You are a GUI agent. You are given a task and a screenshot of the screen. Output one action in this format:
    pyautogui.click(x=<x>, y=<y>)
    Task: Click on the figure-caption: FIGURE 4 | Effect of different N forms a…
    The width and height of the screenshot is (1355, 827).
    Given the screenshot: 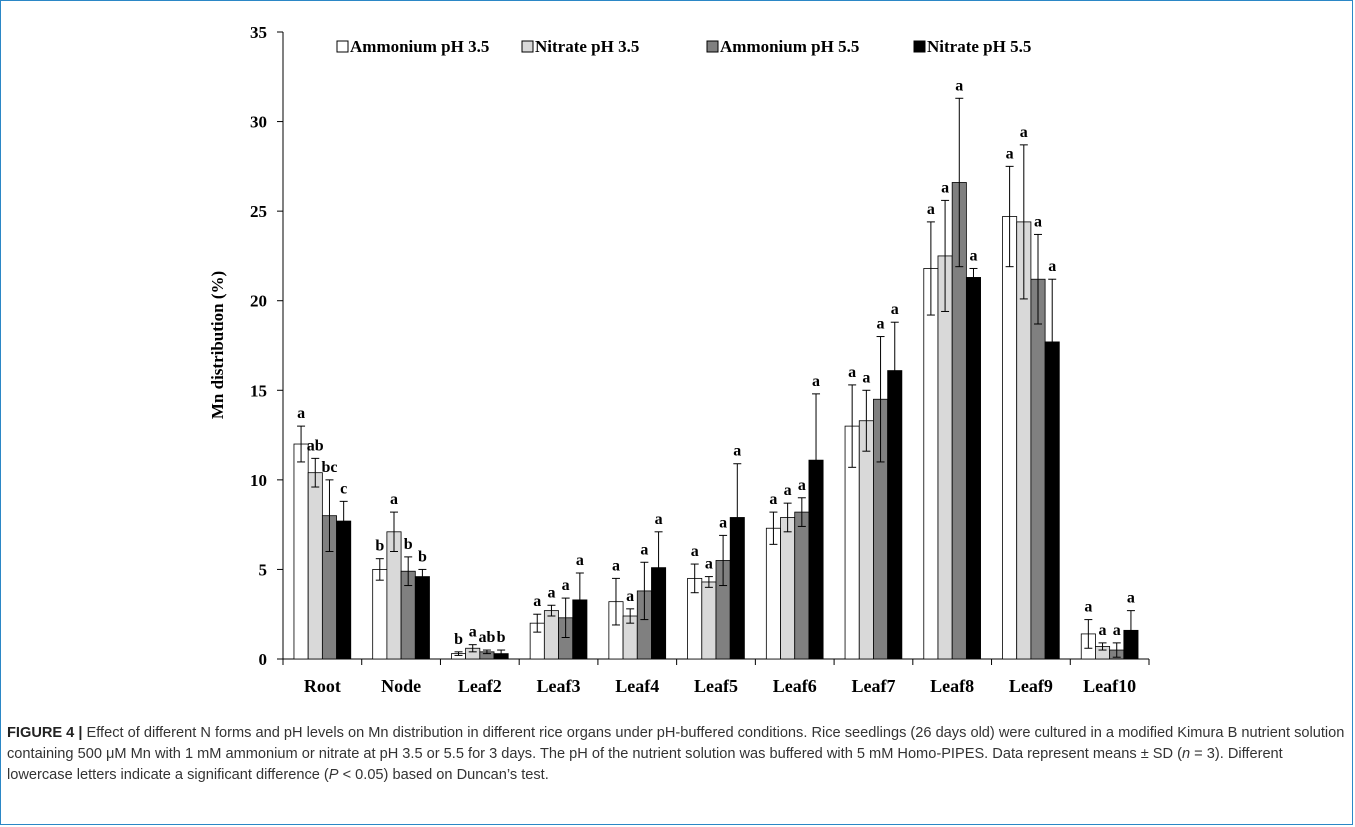 What is the action you would take?
    pyautogui.click(x=677, y=754)
    